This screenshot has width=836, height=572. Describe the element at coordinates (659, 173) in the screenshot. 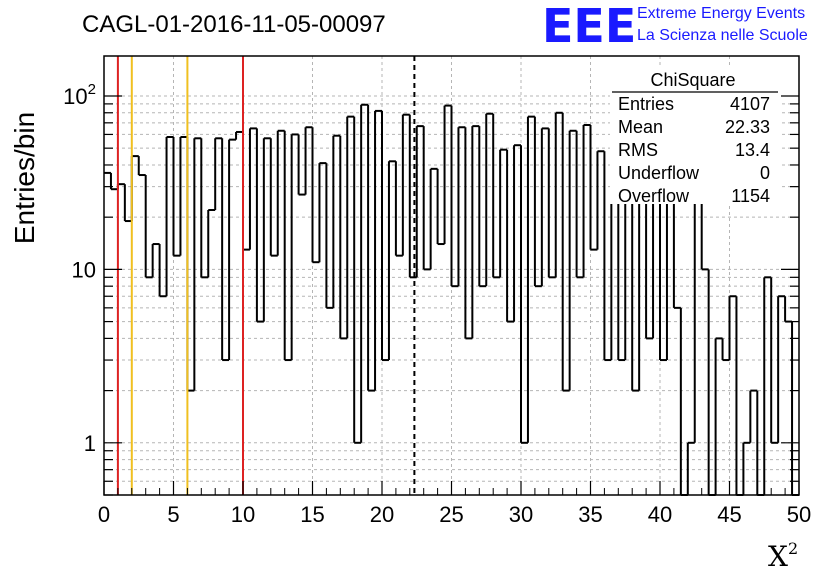

I see `stat-label: Underflow` at that location.